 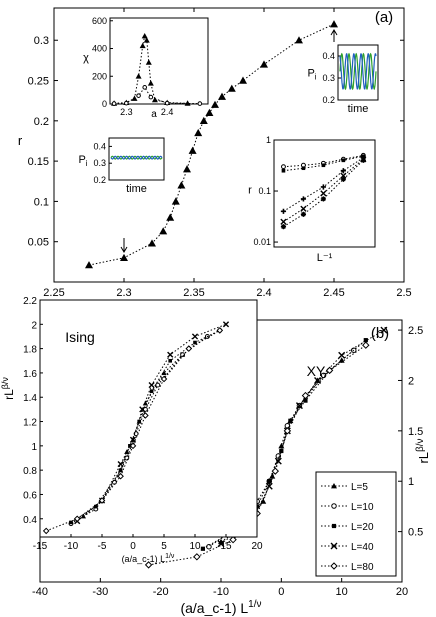 What do you see at coordinates (316, 77) in the screenshot?
I see `inset-pi-high-ylabel-sub: i` at bounding box center [316, 77].